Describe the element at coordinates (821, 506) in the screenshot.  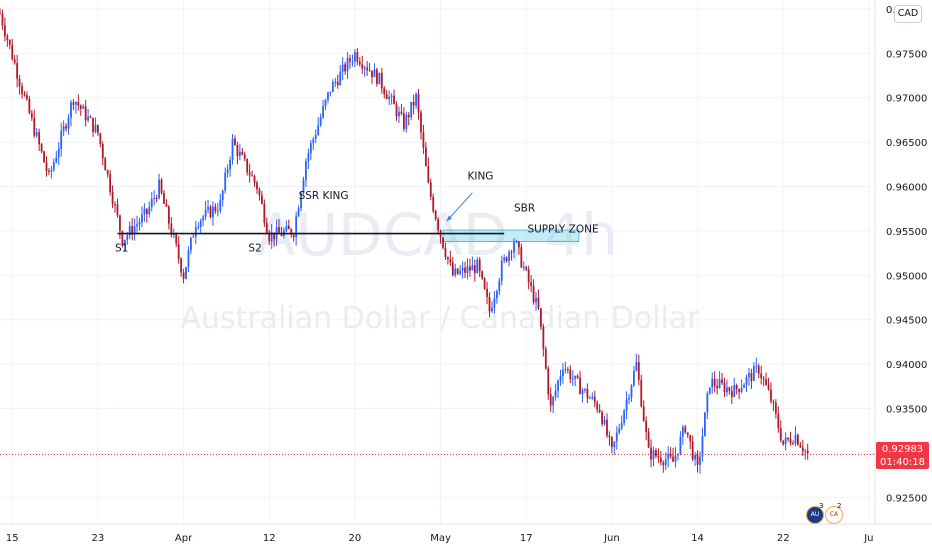
I see `australia-event-count: 3` at that location.